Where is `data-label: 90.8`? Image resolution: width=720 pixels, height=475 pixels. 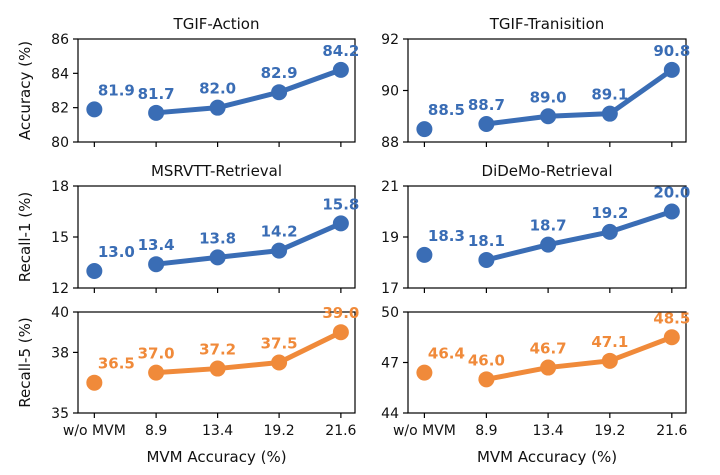 data-label: 90.8 is located at coordinates (671, 51).